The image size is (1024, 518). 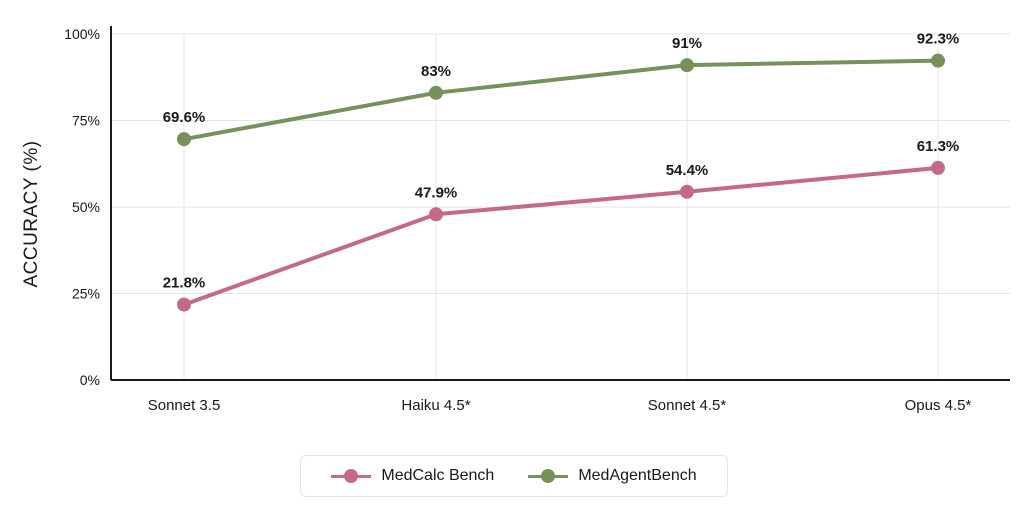 I want to click on legend: MedCalc Bench MedAgentBench, so click(x=514, y=476).